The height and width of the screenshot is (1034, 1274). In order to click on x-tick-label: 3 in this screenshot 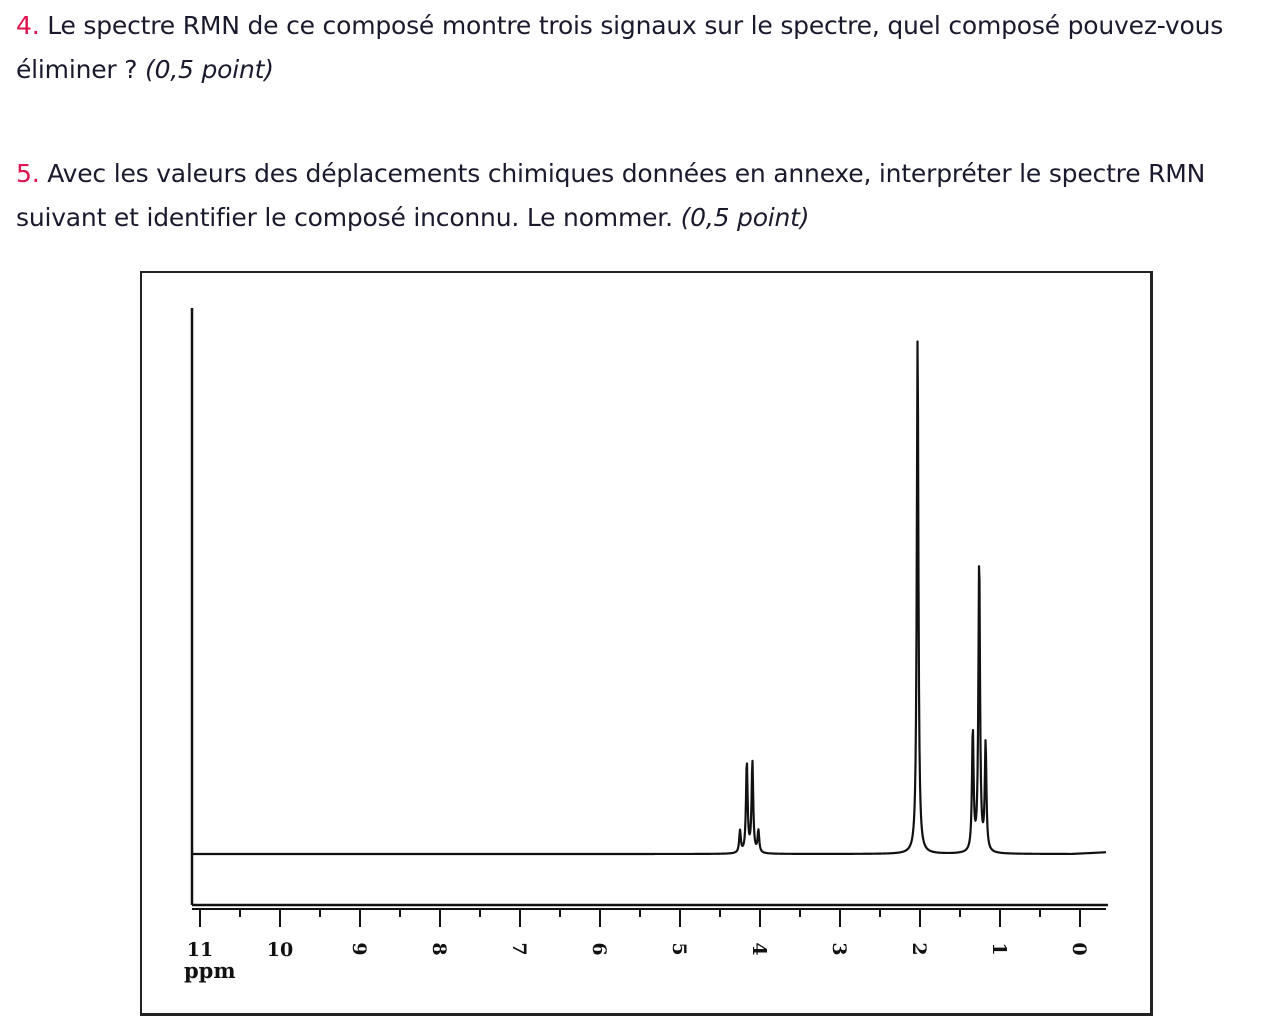, I will do `click(839, 948)`.